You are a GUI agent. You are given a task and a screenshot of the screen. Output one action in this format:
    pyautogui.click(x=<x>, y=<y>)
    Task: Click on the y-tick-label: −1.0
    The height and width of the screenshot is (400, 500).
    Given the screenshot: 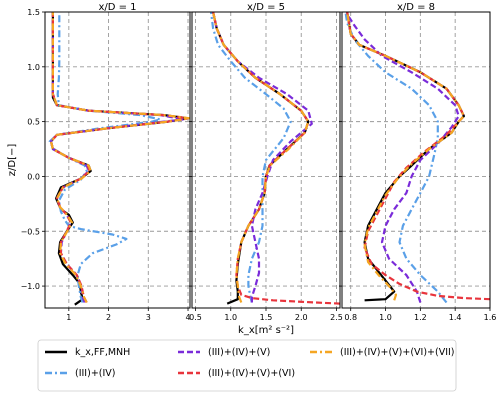 What is the action you would take?
    pyautogui.click(x=30, y=286)
    